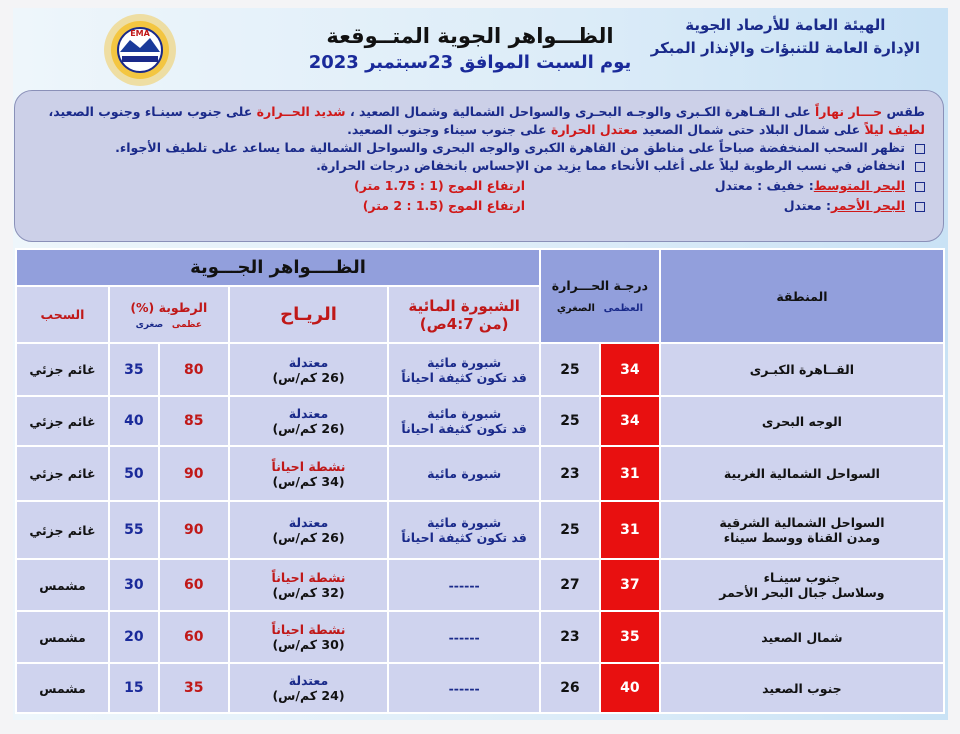  Describe the element at coordinates (629, 688) in the screenshot. I see `temp-max: 40` at that location.